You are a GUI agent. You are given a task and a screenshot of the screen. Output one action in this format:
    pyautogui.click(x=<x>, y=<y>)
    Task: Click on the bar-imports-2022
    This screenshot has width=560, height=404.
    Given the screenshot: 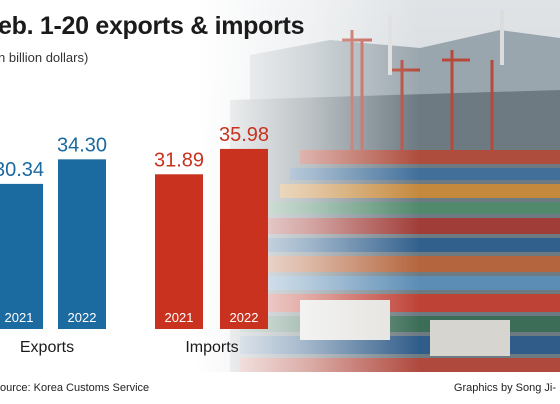 What is the action you would take?
    pyautogui.click(x=244, y=238)
    